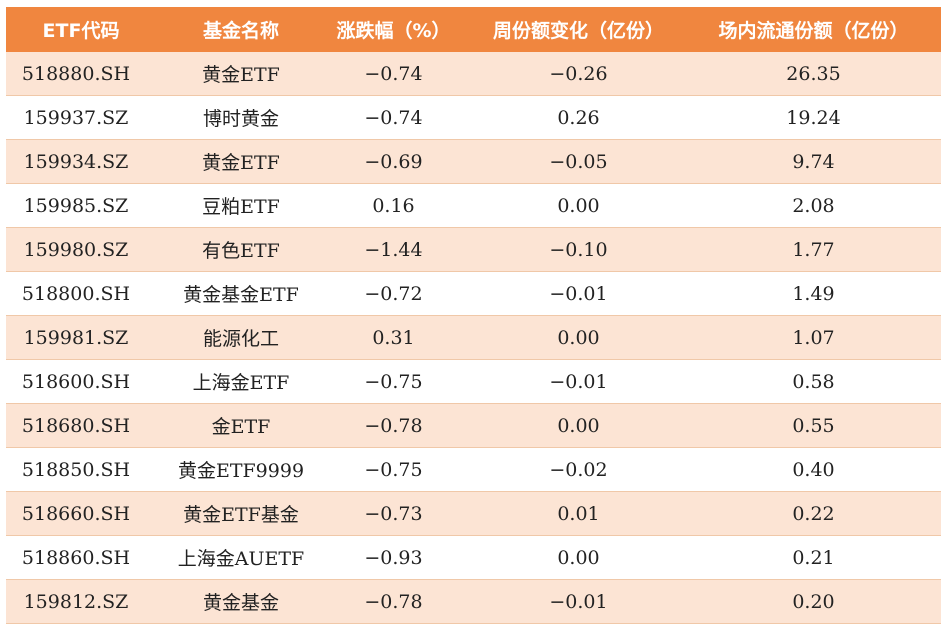  What do you see at coordinates (473, 426) in the screenshot?
I see `table-row: 518680.SH 金ETF −0.78 0.00 0.55` at bounding box center [473, 426].